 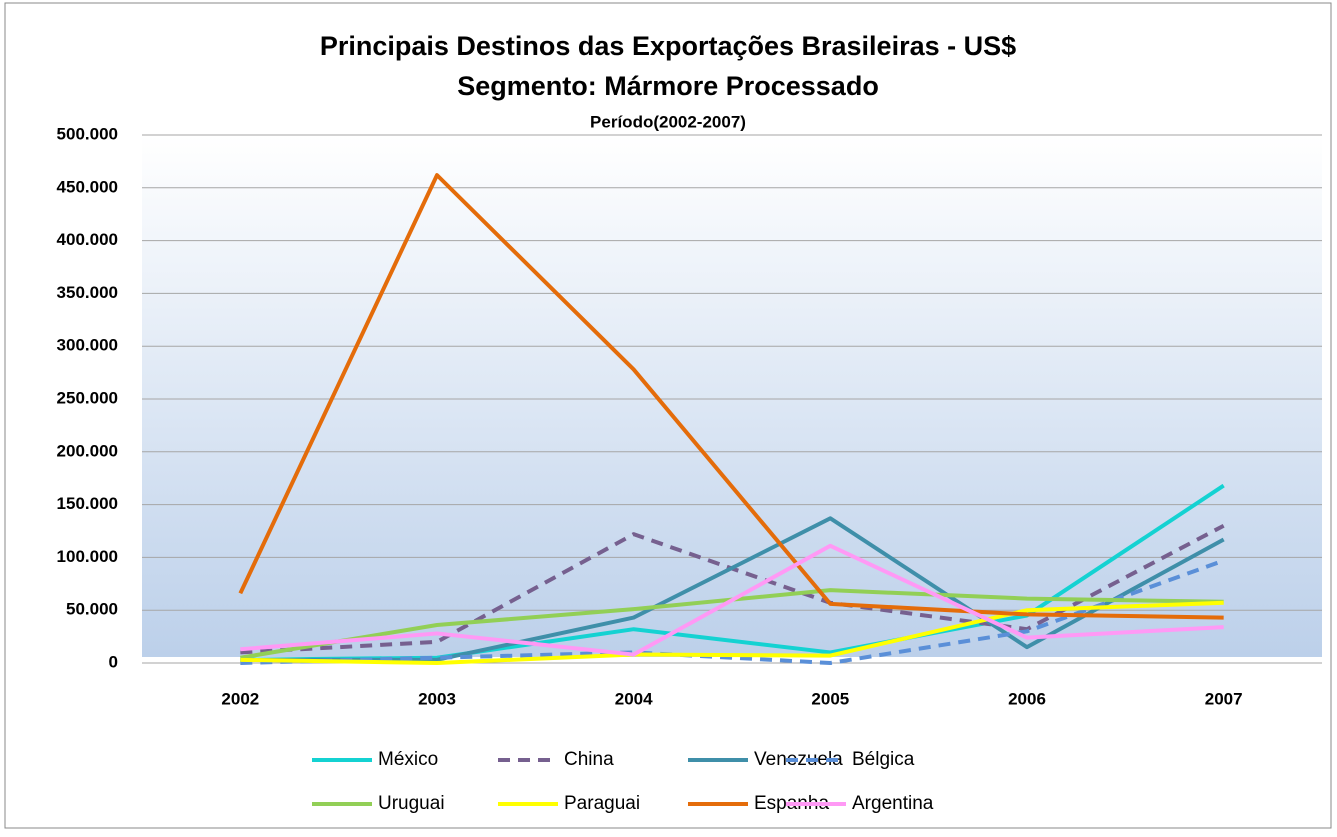 What do you see at coordinates (240, 698) in the screenshot?
I see `x-tick-label: 2002` at bounding box center [240, 698].